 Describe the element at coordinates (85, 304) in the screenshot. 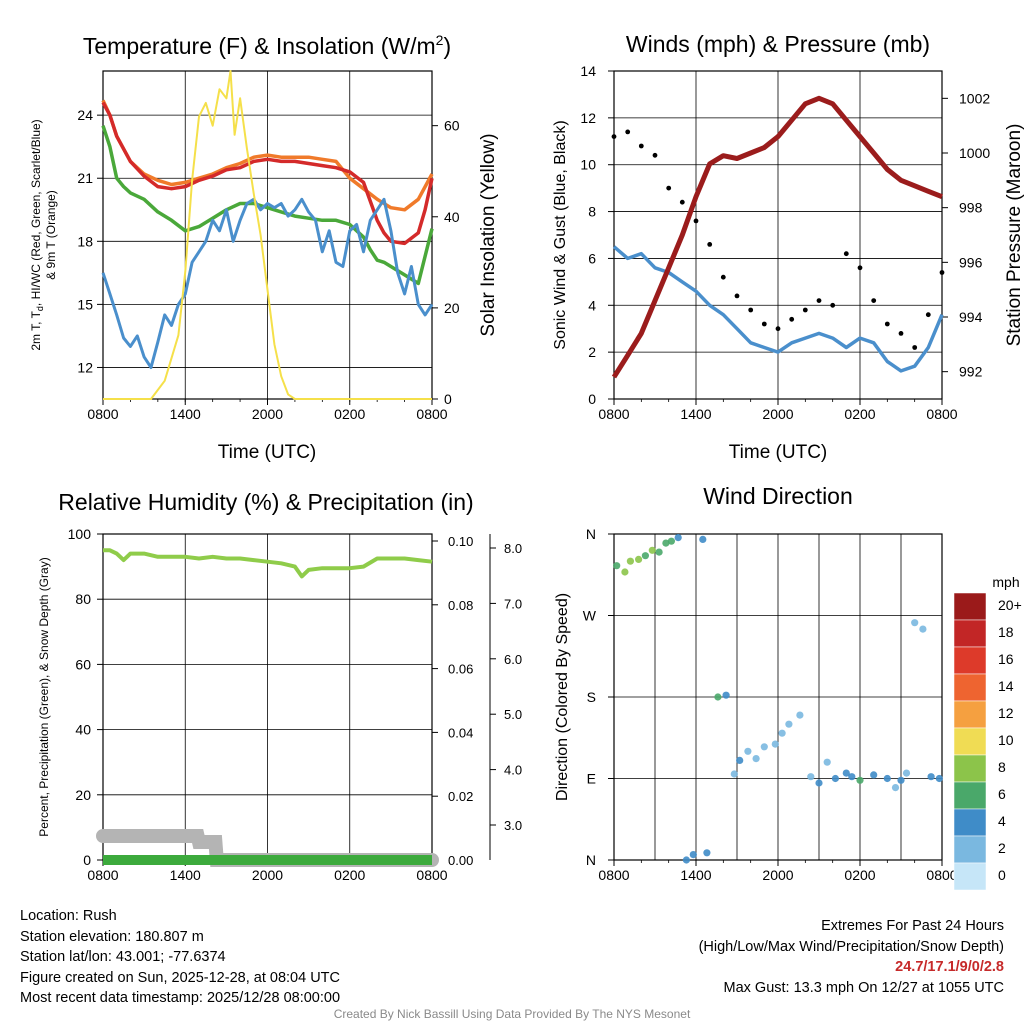

I see `temp-ytick-label: 15` at that location.